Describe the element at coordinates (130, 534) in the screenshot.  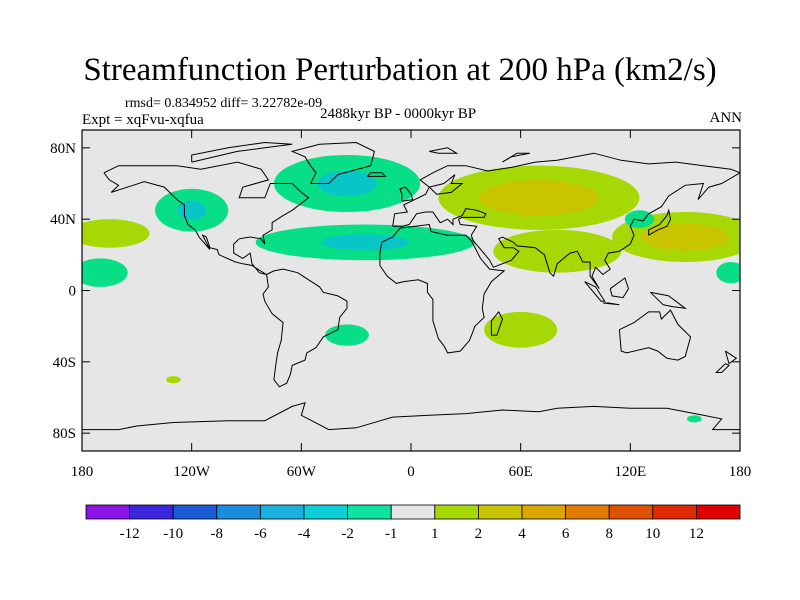
I see `colorbar-label: -12` at that location.